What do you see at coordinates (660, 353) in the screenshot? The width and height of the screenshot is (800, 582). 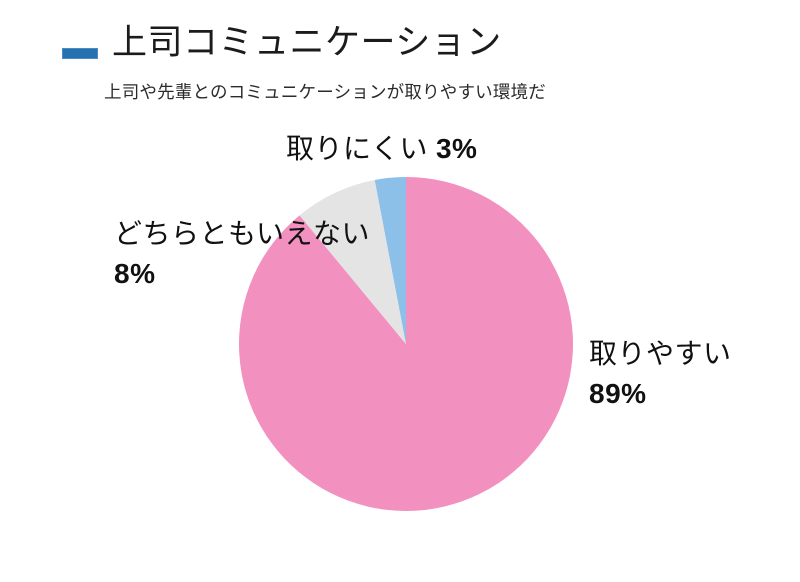 I see `slice-label-text: 取りやすい` at bounding box center [660, 353].